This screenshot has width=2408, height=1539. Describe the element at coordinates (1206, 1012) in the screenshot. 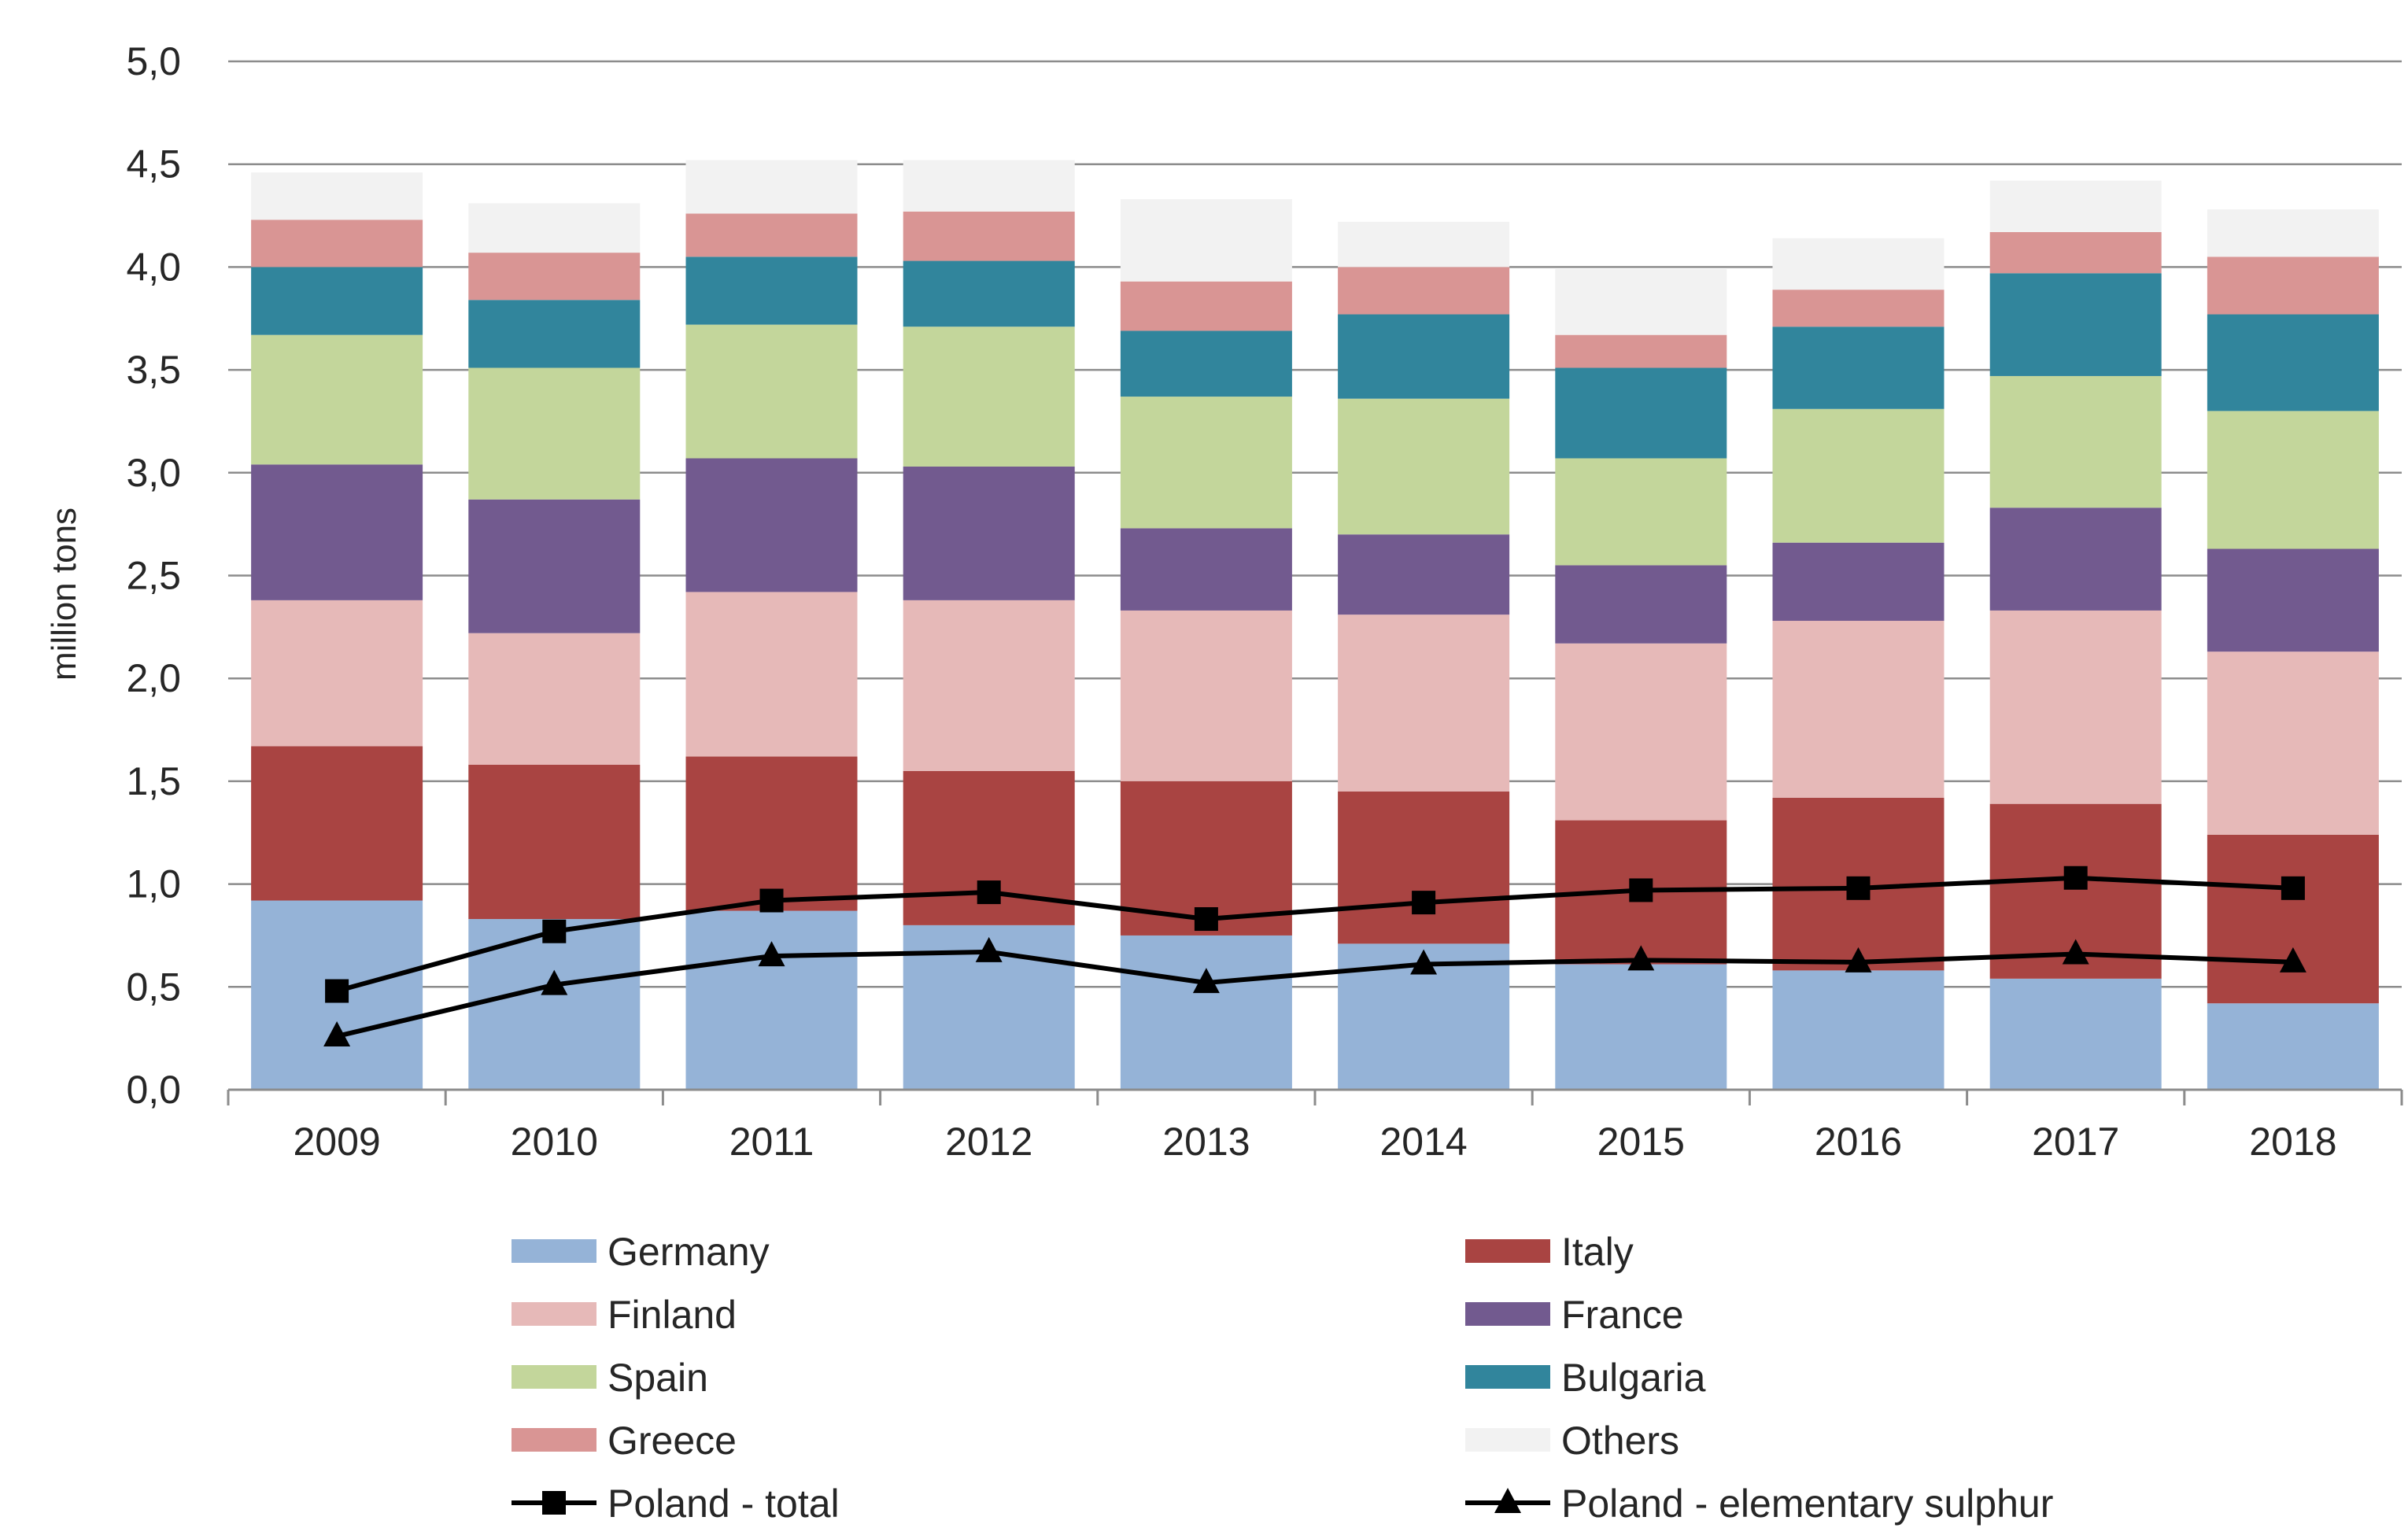

I see `bar-germany-2013` at that location.